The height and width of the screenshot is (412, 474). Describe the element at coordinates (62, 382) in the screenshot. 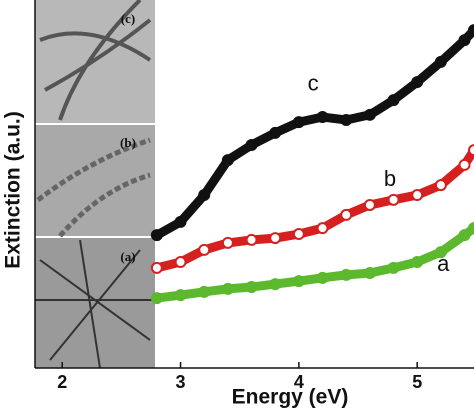

I see `x-tick-label: 2` at that location.